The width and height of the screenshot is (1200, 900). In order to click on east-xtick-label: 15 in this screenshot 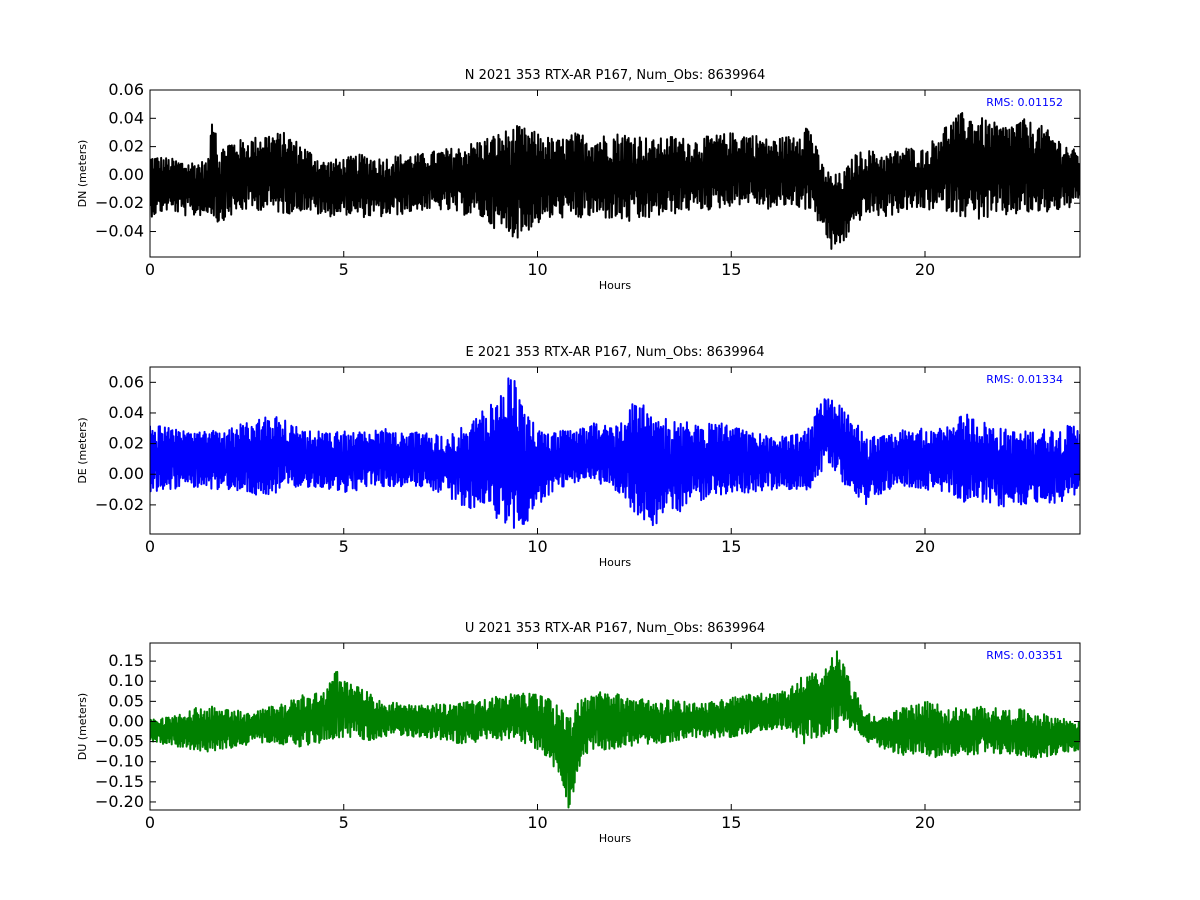, I will do `click(731, 546)`.